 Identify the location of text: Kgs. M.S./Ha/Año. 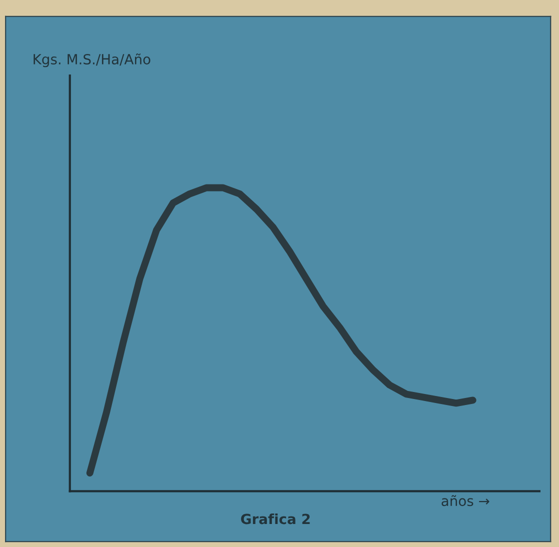
(92, 60).